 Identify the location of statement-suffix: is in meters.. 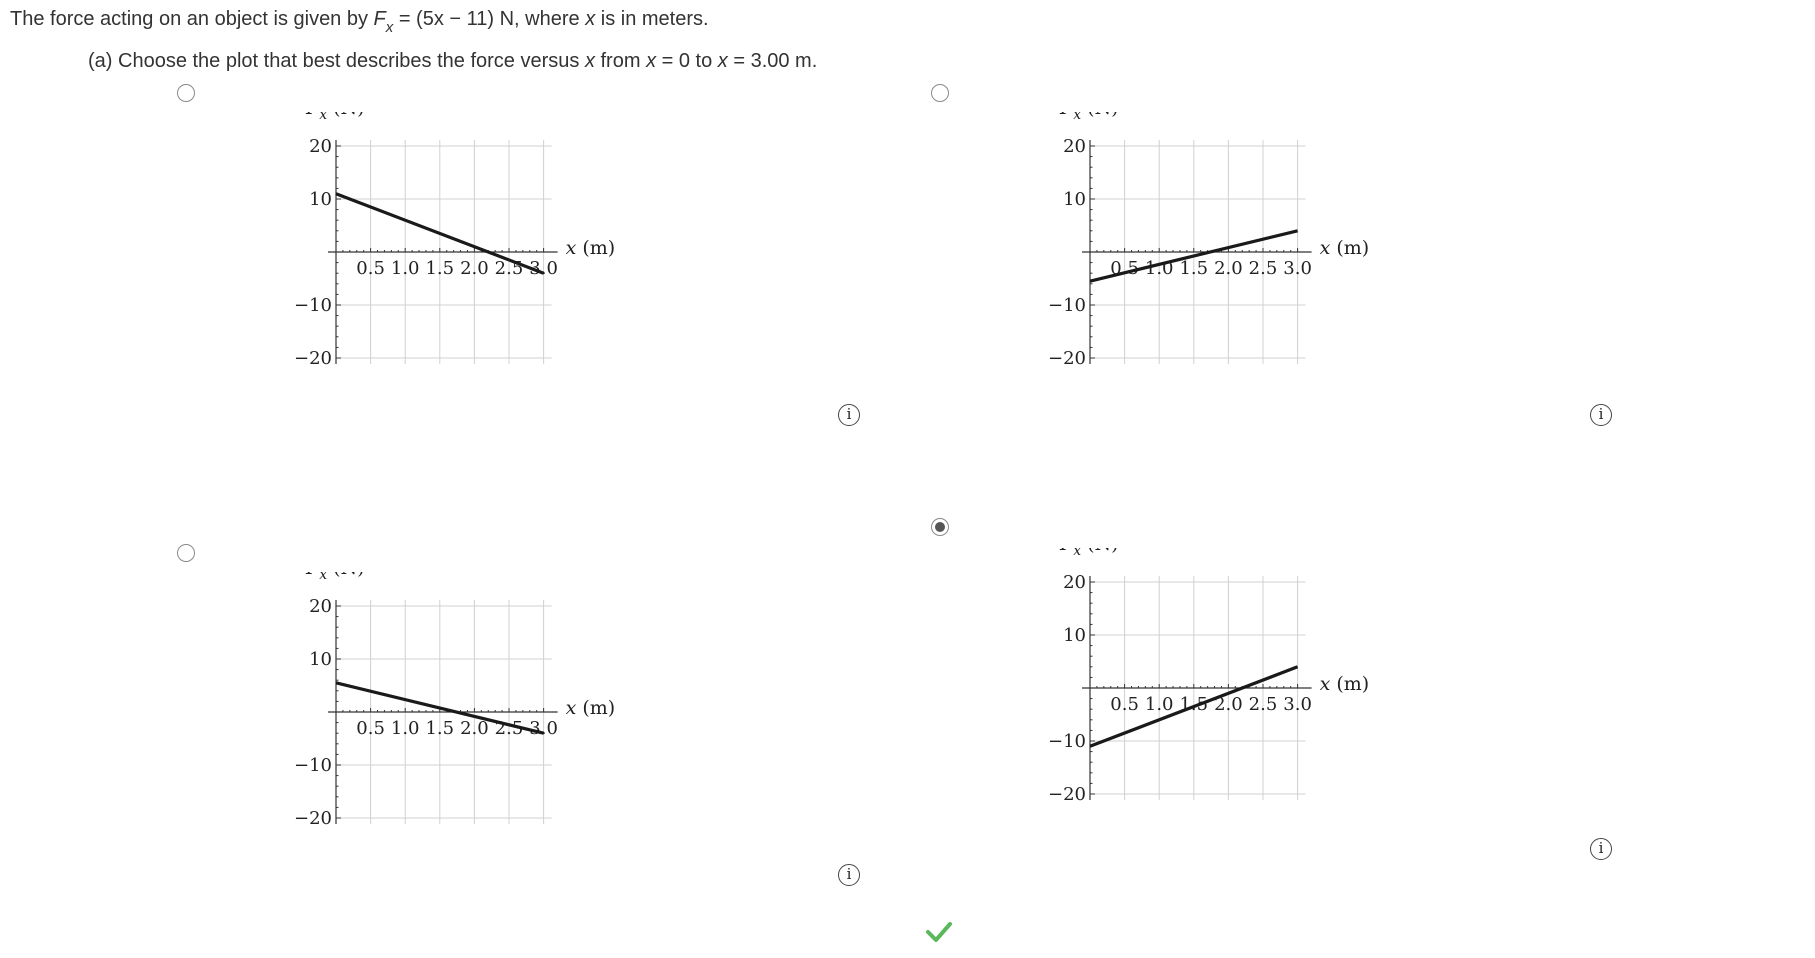
(652, 19).